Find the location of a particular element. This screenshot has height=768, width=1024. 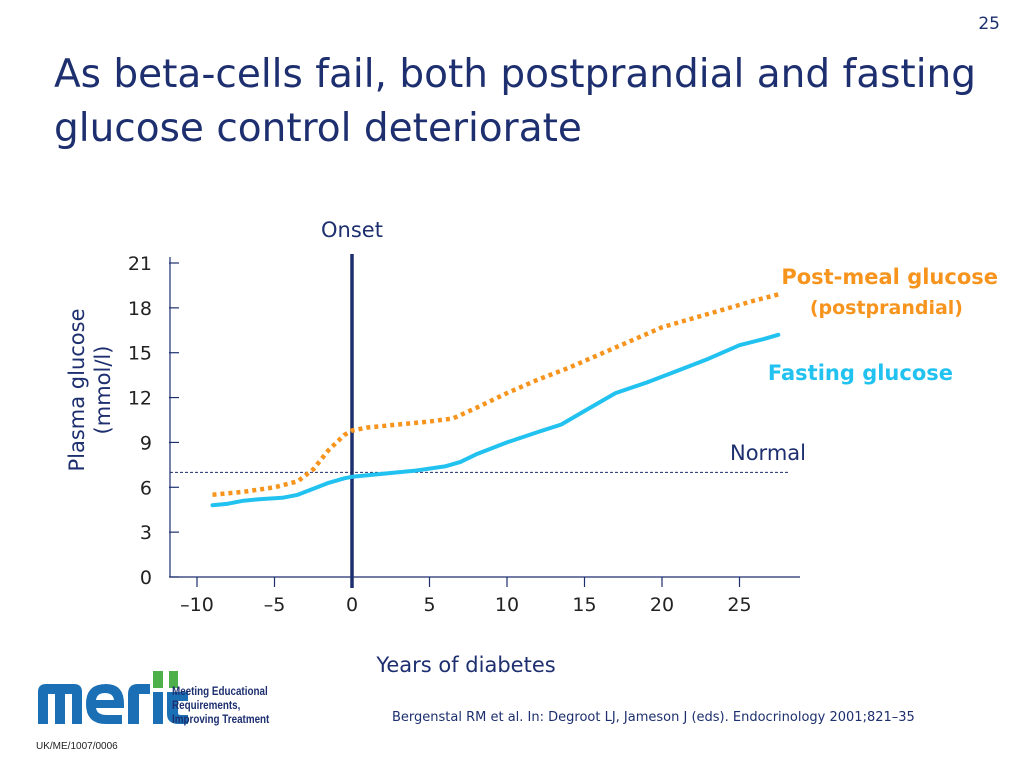

merit-logo is located at coordinates (113, 697).